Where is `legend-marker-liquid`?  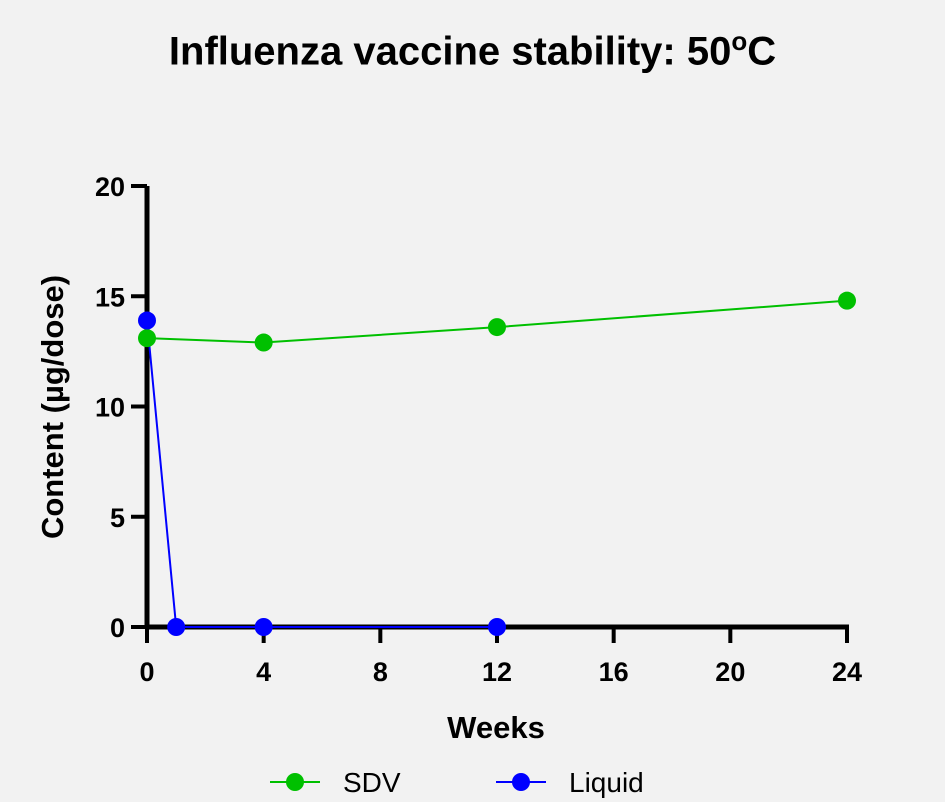 legend-marker-liquid is located at coordinates (521, 782).